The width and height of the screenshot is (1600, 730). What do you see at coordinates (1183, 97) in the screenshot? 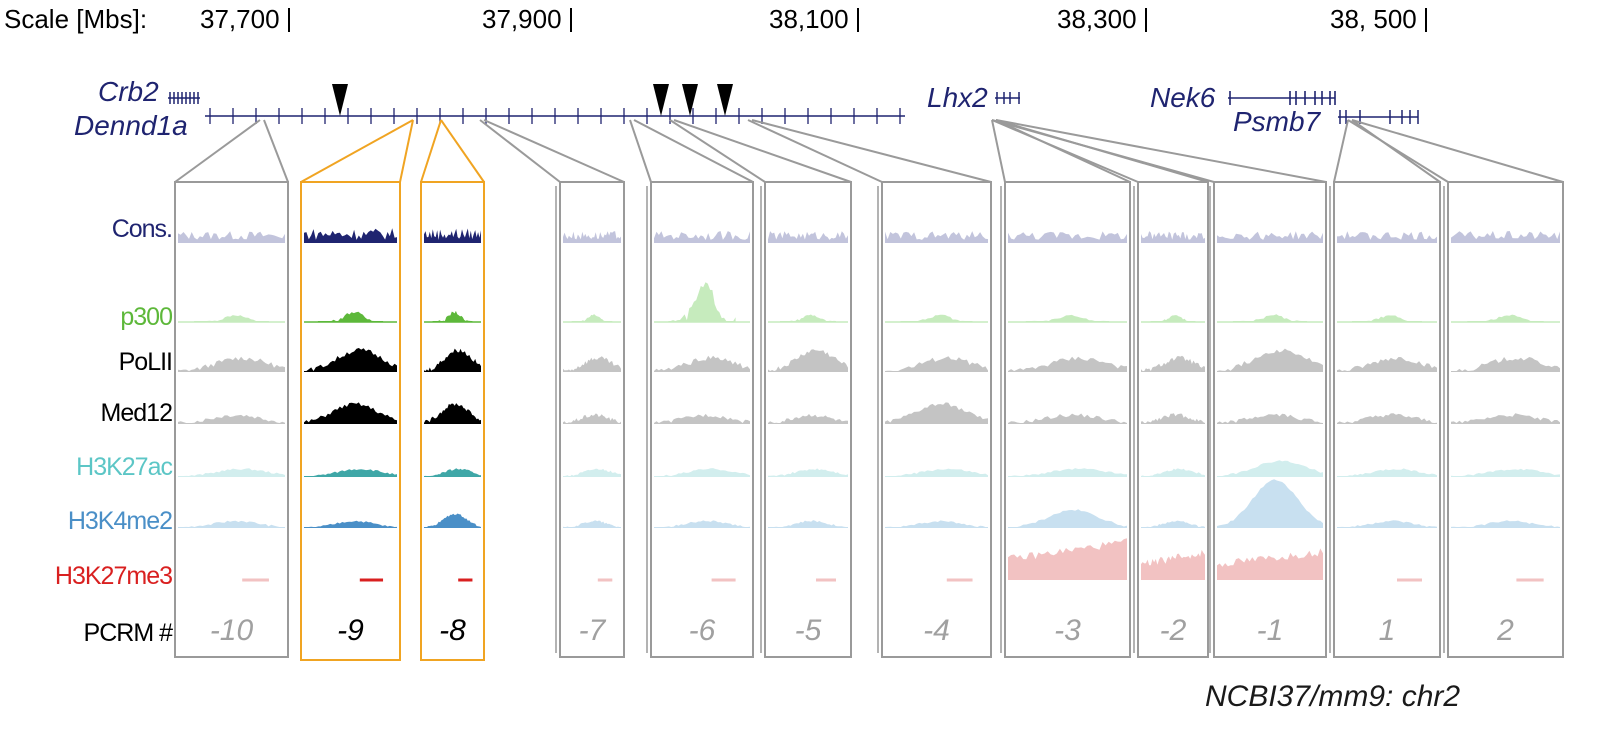
I see `gene-nek6: Nek6` at bounding box center [1183, 97].